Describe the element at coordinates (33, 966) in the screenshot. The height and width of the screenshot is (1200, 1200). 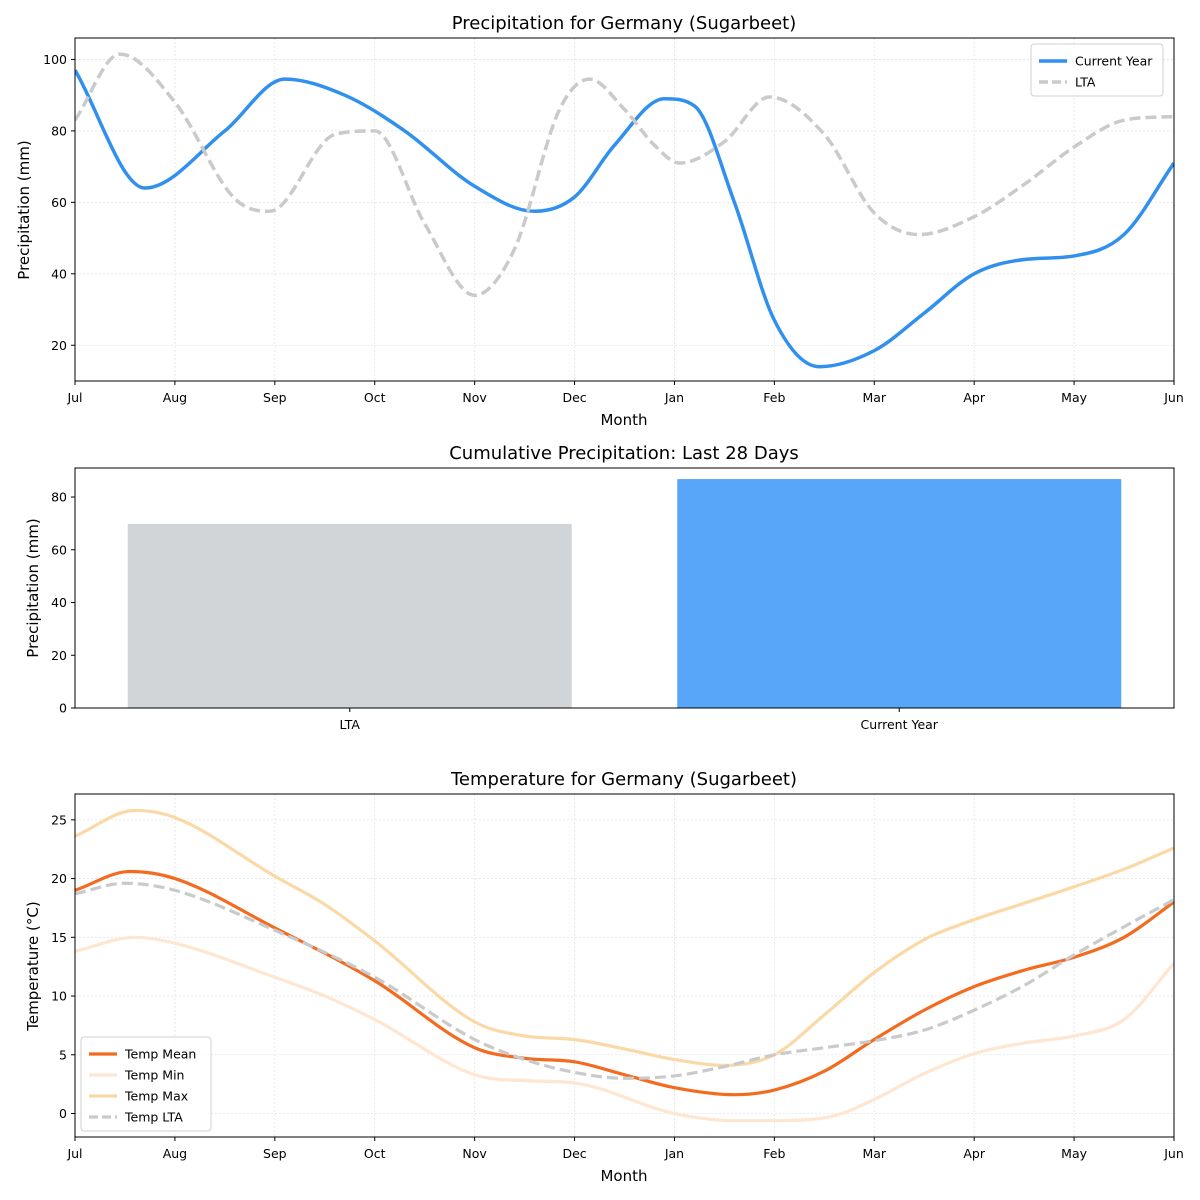
I see `temperature-y-axis-label: Temperature (°C)` at that location.